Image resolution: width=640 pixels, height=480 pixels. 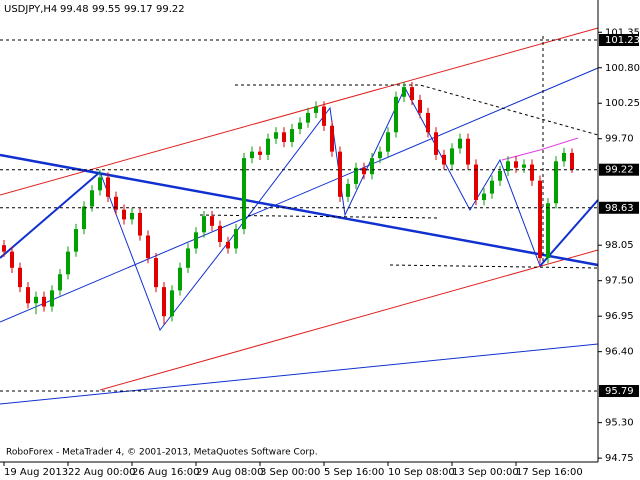 I want to click on x-tick-label: 5 Sep 16:00, so click(x=354, y=472).